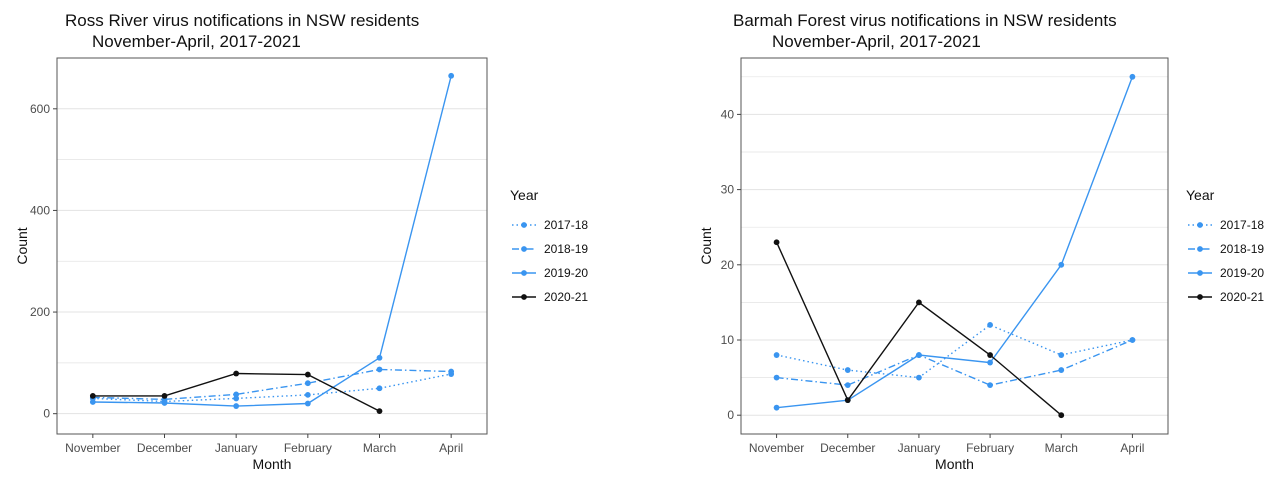 The image size is (1268, 477). What do you see at coordinates (990, 448) in the screenshot?
I see `x-tick-label: February` at bounding box center [990, 448].